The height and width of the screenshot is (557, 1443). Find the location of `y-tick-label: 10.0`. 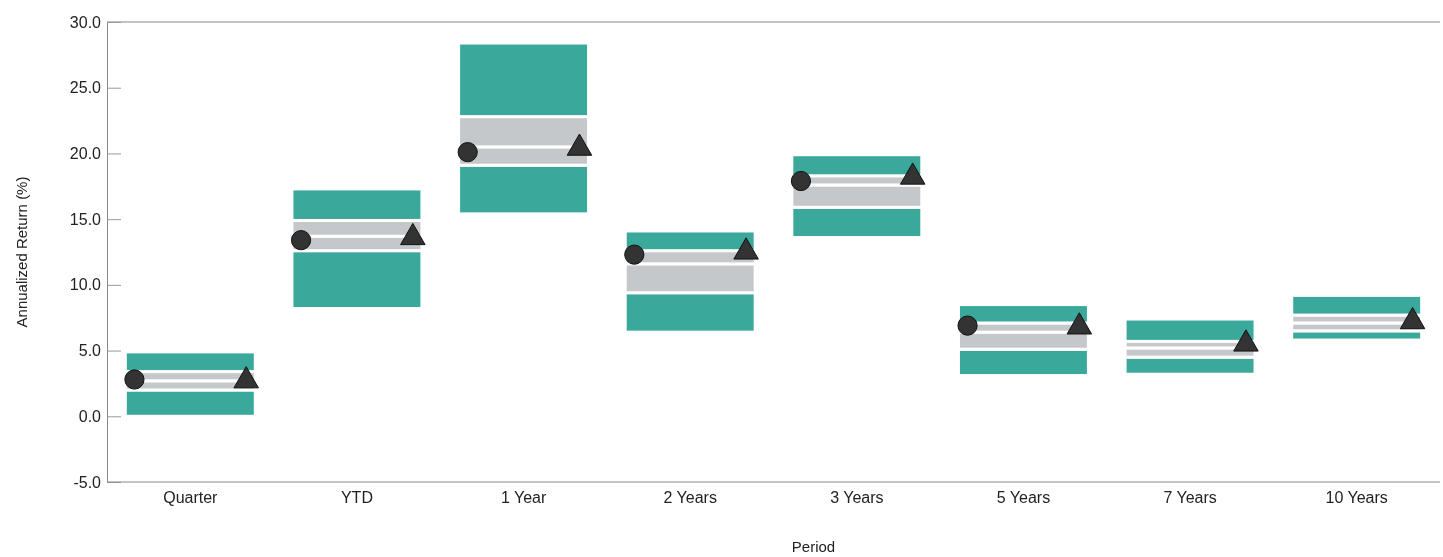

y-tick-label: 10.0 is located at coordinates (85, 285).